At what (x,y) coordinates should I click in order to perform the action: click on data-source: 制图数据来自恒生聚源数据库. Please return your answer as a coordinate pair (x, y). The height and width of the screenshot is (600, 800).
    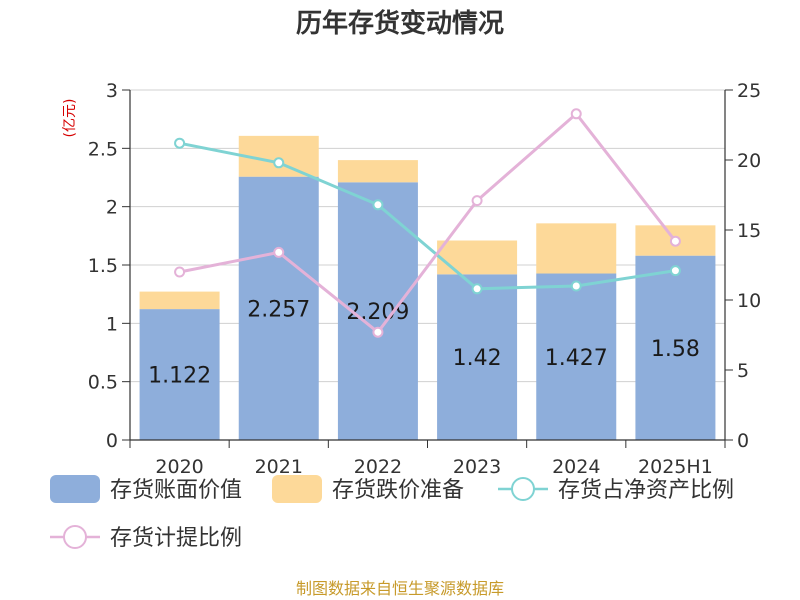
    Looking at the image, I should click on (400, 588).